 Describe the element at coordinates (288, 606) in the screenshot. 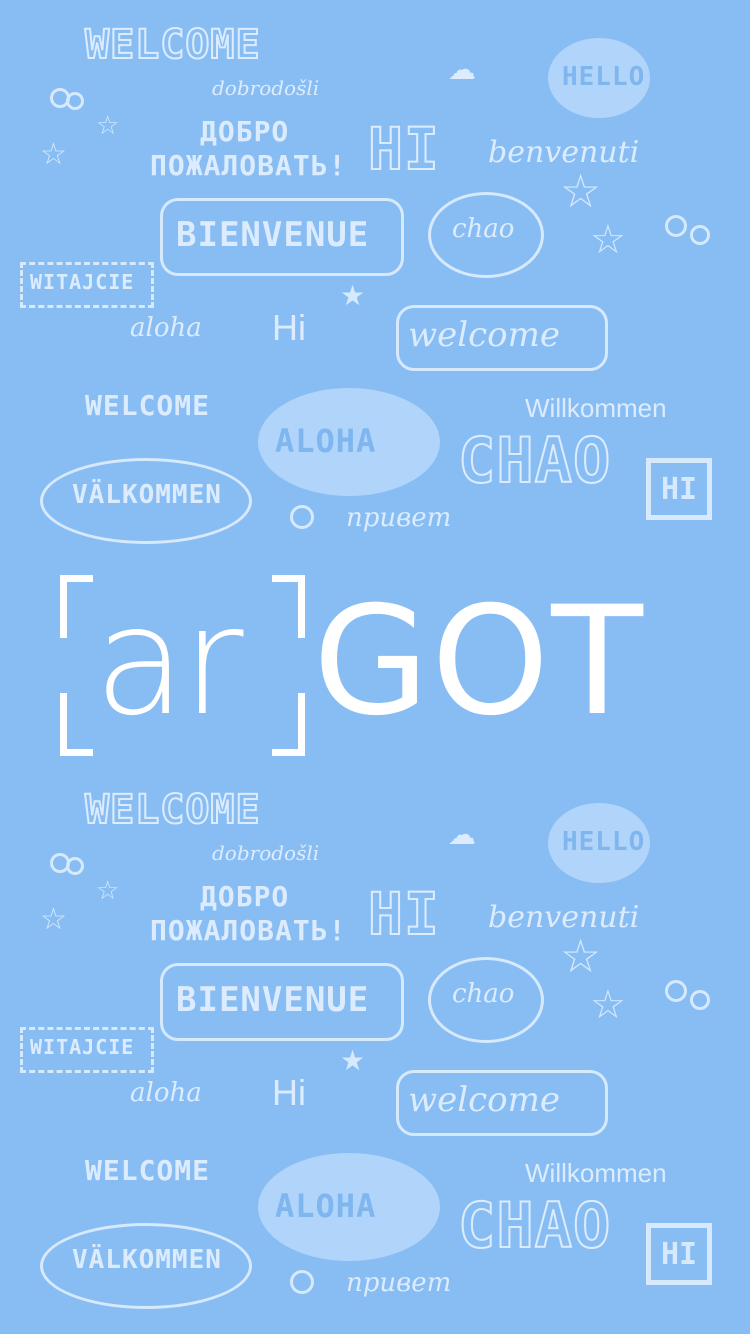

I see `bracket-top-right` at that location.